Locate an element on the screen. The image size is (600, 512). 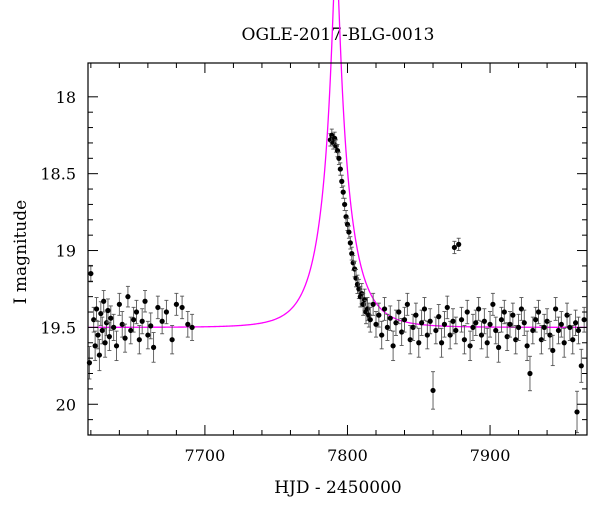
y-tick-label: 19 is located at coordinates (66, 251).